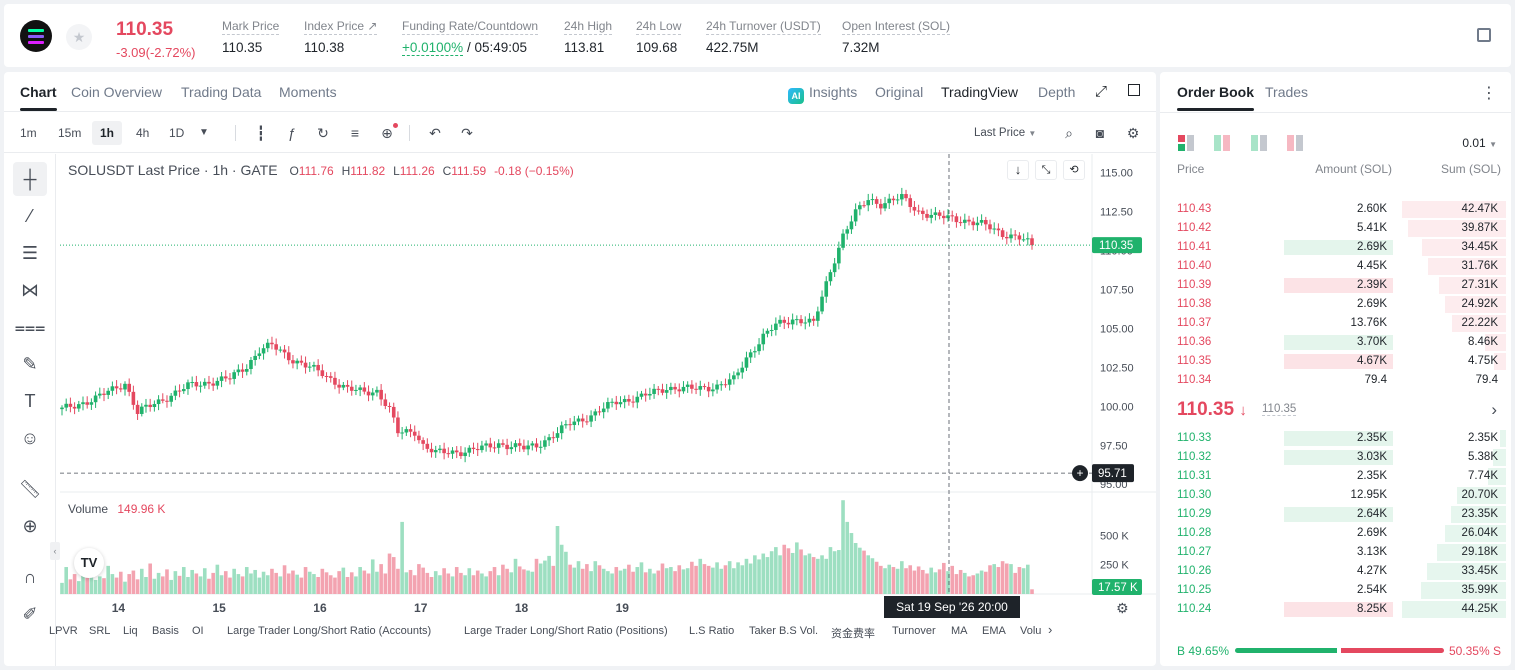  I want to click on stat-index-price: Index Price ↗ 110.38, so click(341, 37).